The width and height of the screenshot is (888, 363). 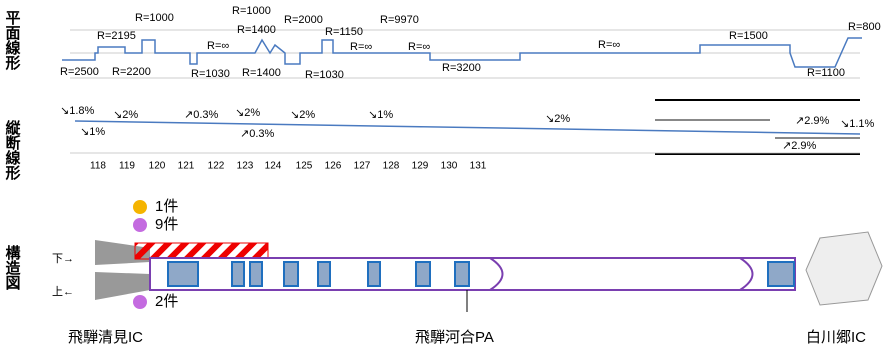 I want to click on km-label: 129, so click(x=420, y=166).